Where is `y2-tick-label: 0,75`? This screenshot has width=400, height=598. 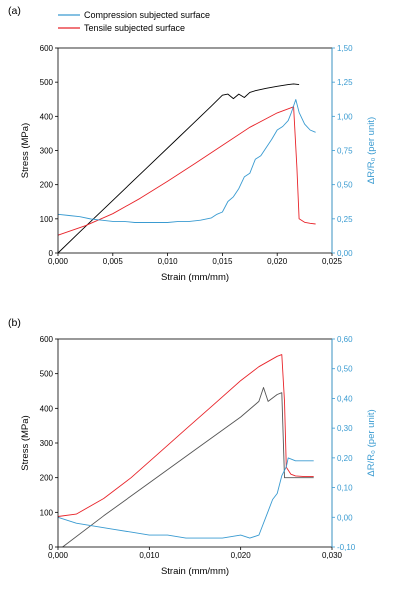
y2-tick-label: 0,75 is located at coordinates (345, 151).